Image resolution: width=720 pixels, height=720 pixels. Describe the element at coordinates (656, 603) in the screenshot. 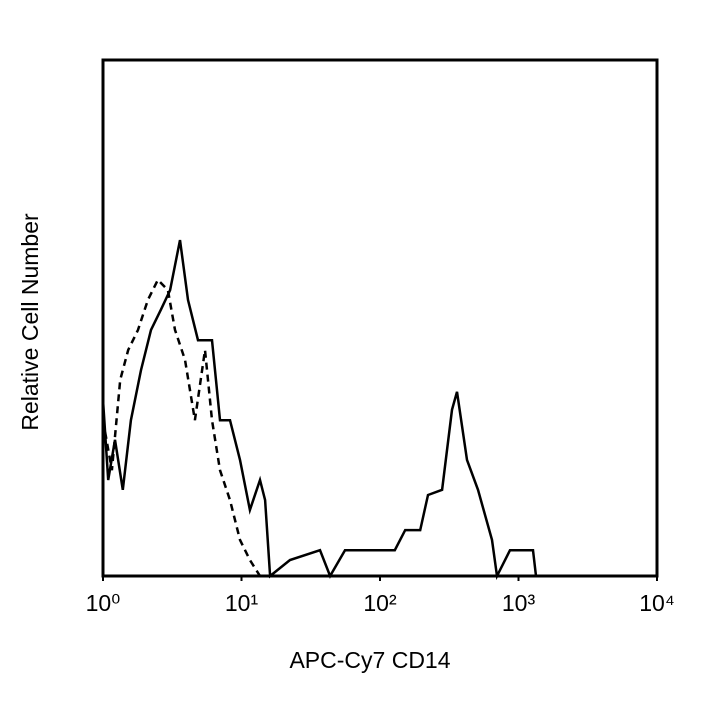

I see `x-tick-label: 10⁴` at that location.